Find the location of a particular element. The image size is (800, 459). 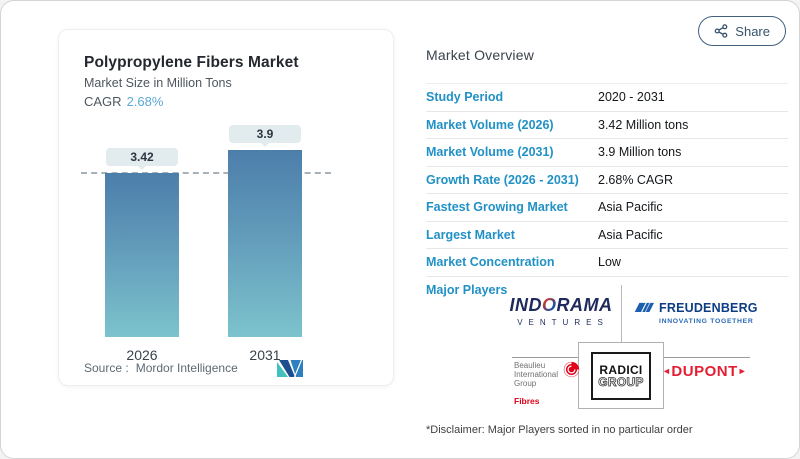

source-label: Source : is located at coordinates (106, 368).